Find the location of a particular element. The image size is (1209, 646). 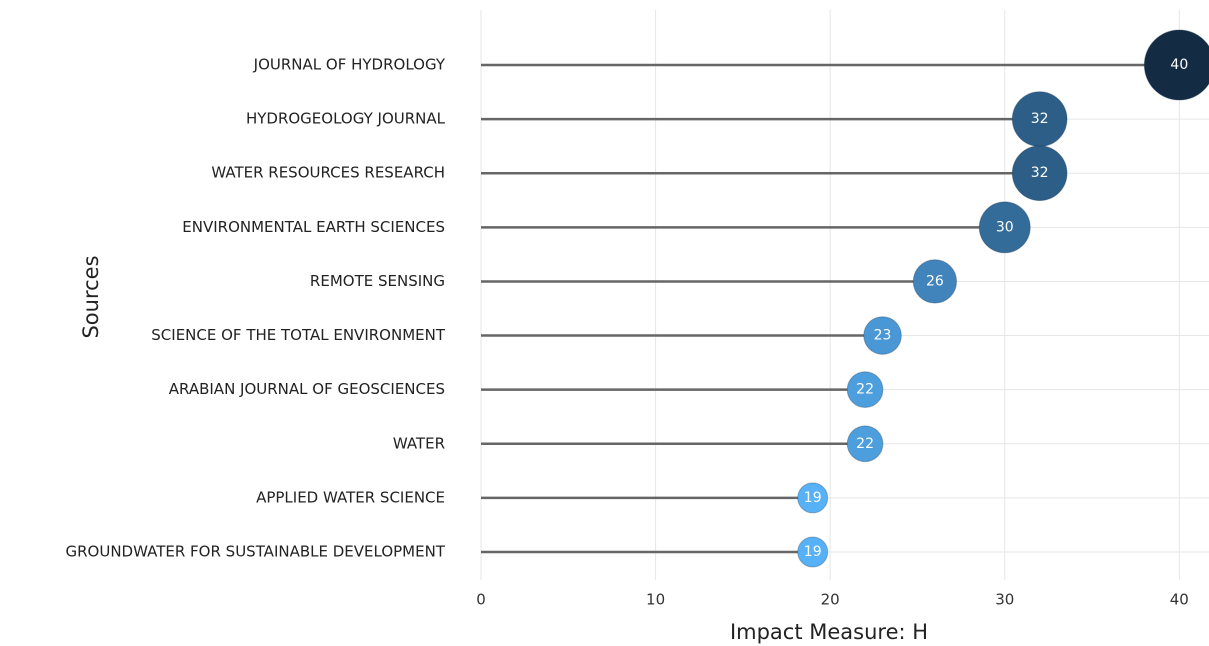

x-tick-label: 0 is located at coordinates (481, 600).